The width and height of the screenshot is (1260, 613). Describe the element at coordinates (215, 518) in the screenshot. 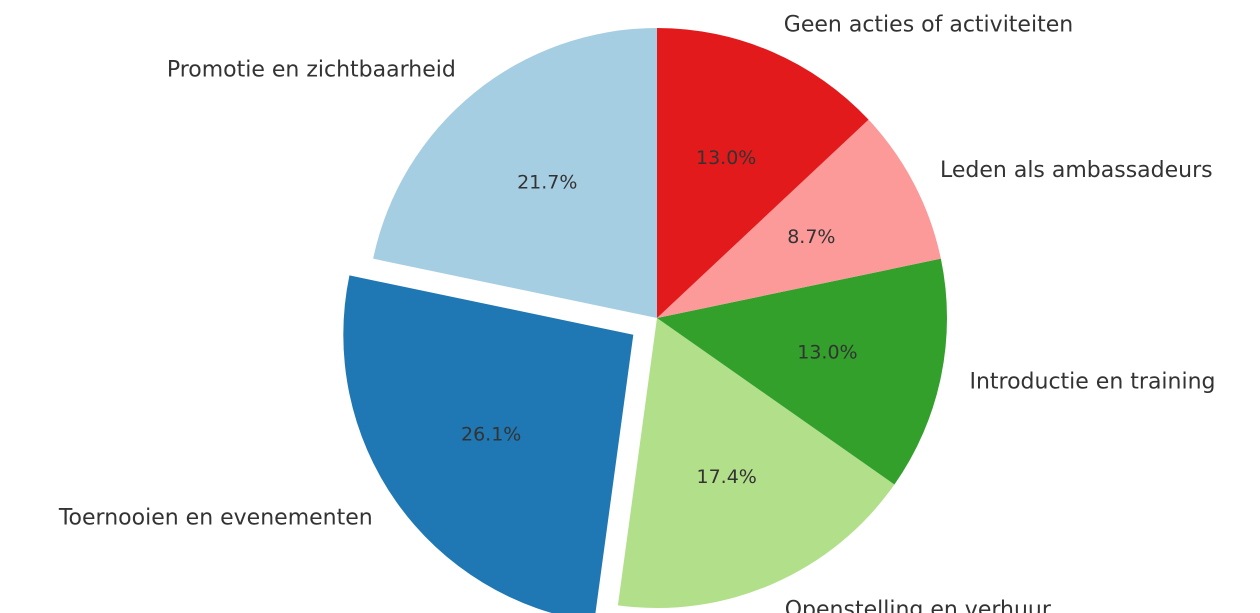

I see `slice-label: Toernooien en evenementen` at that location.